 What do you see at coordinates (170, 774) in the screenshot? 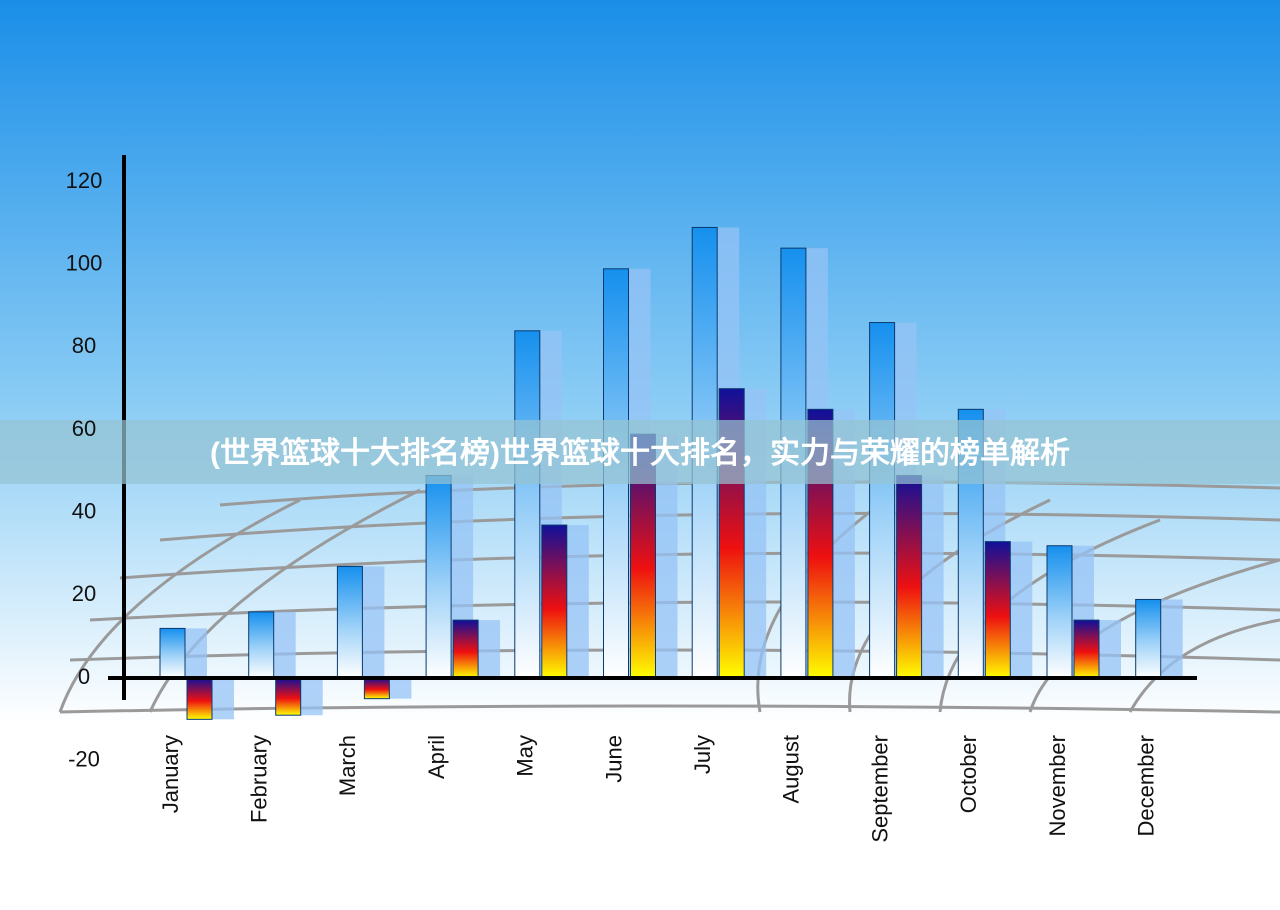
I see `x-tick-label: January` at bounding box center [170, 774].